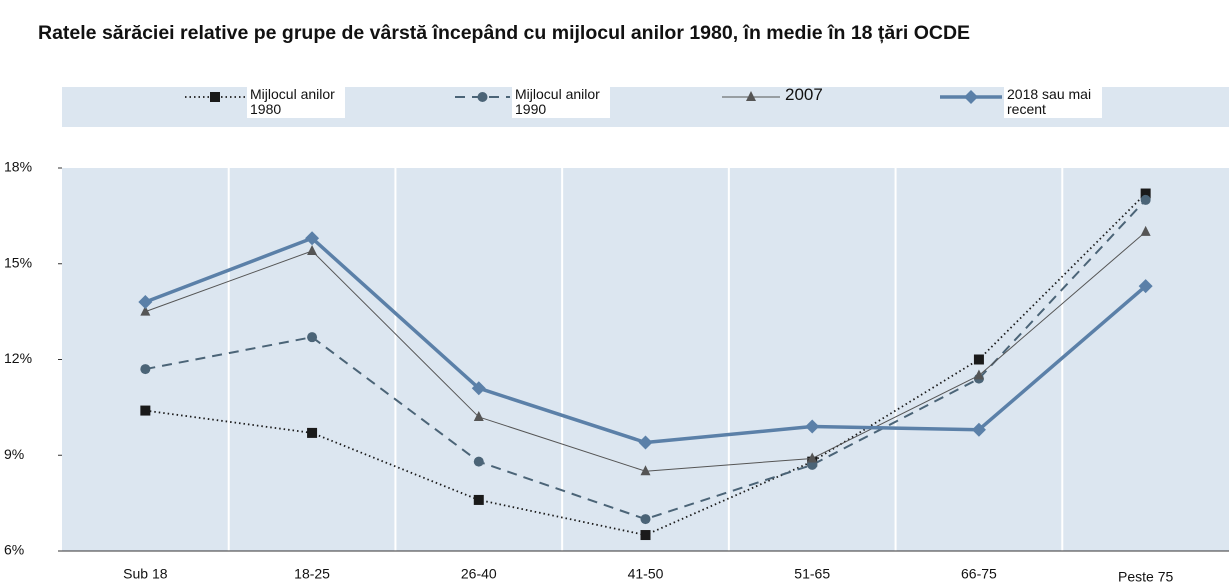 This screenshot has height=587, width=1229. Describe the element at coordinates (18, 262) in the screenshot. I see `y-tick-label: 15%` at that location.